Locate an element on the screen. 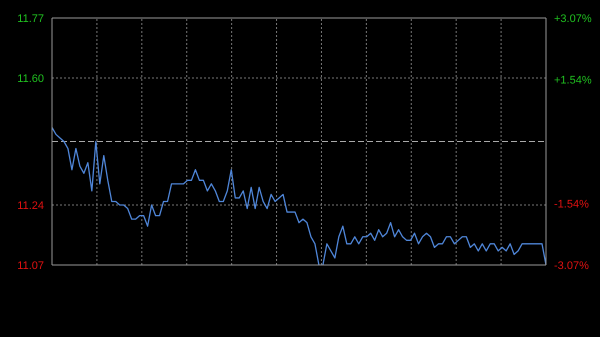 Image resolution: width=600 pixels, height=337 pixels. y2-tick-label: +3.07% is located at coordinates (573, 19).